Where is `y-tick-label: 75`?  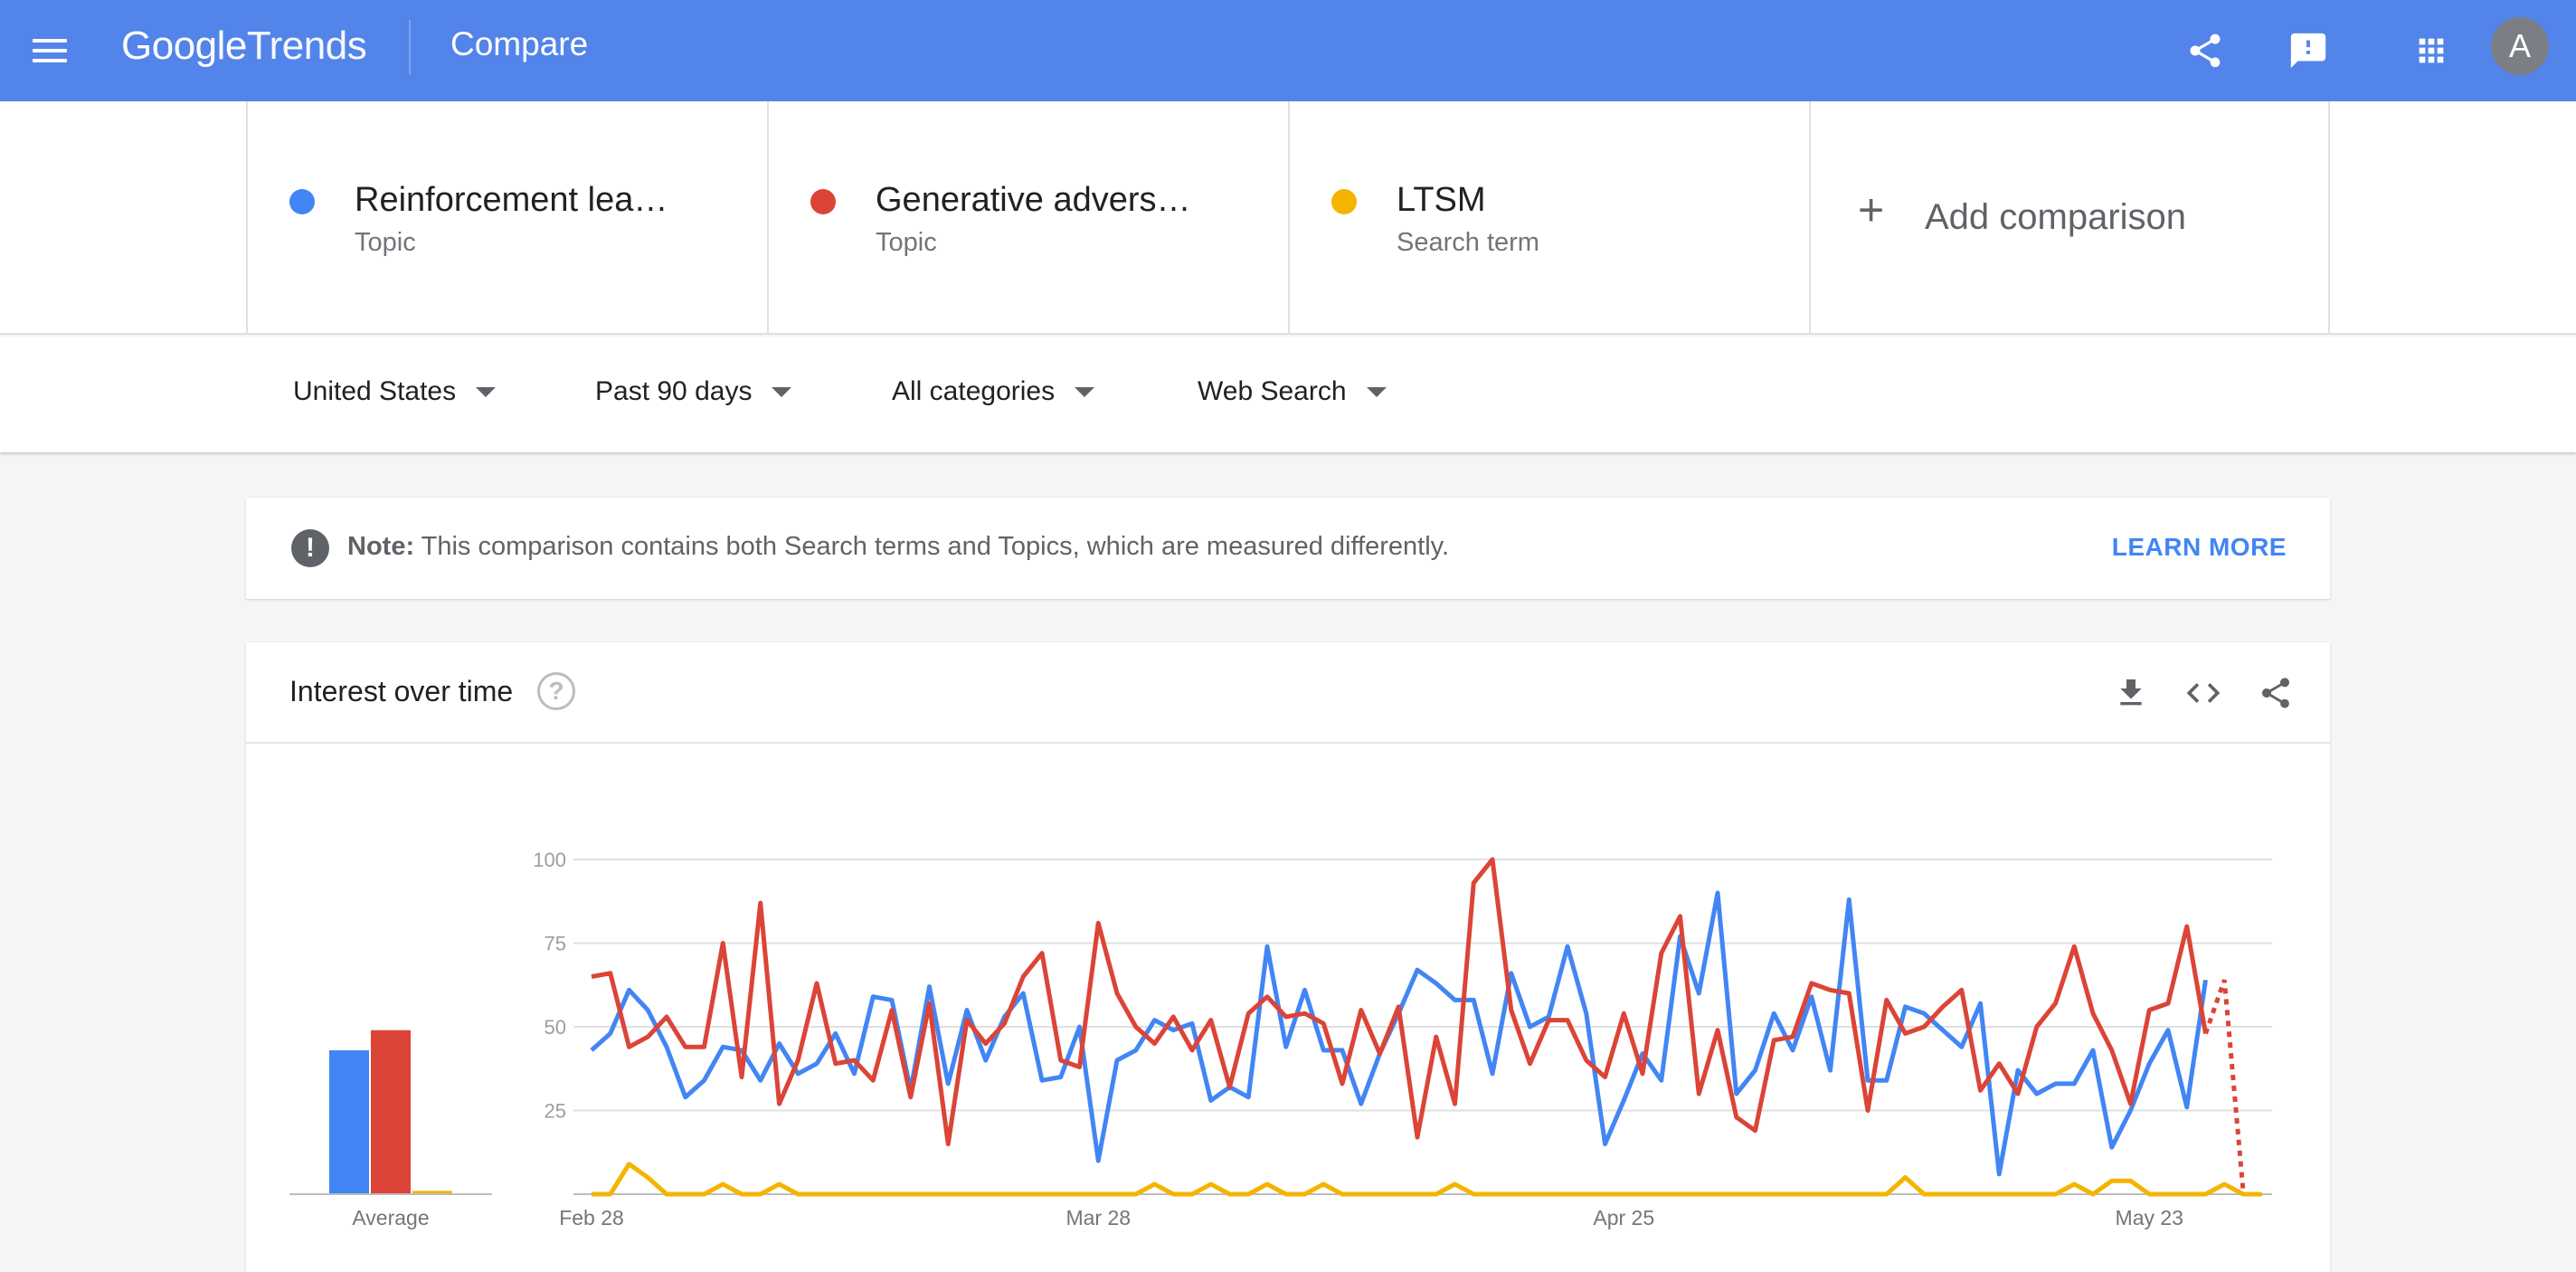
y-tick-label: 75 is located at coordinates (555, 944).